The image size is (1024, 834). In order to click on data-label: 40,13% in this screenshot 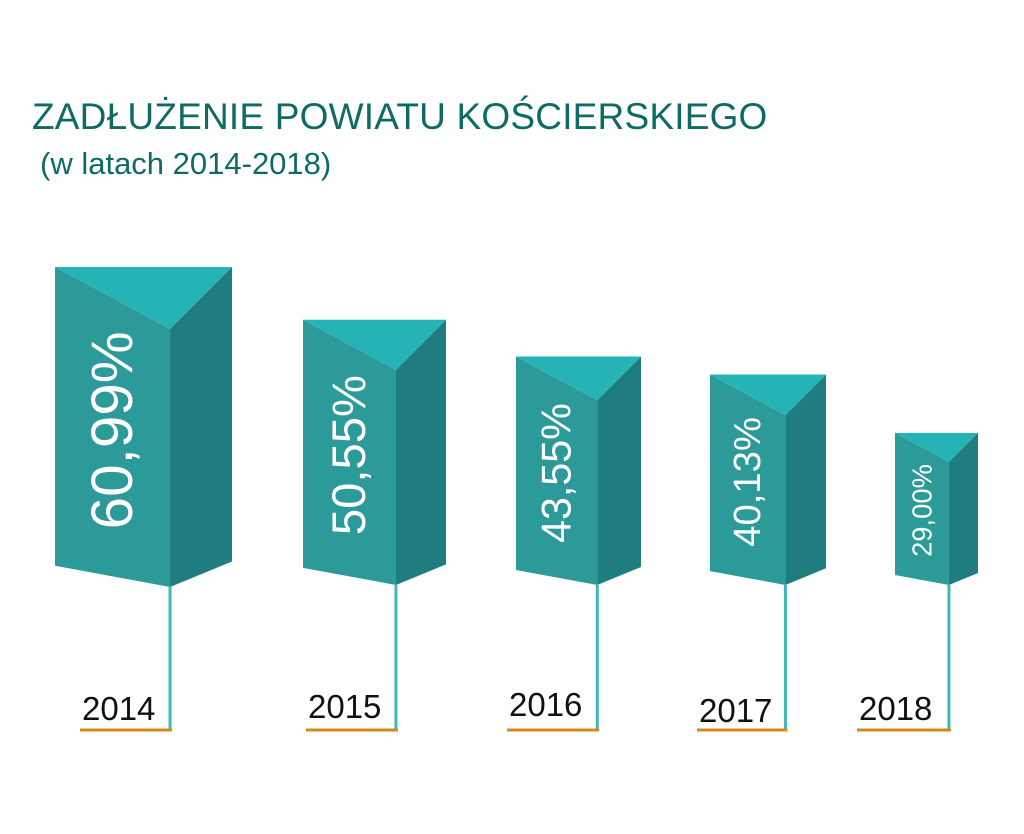, I will do `click(747, 482)`.